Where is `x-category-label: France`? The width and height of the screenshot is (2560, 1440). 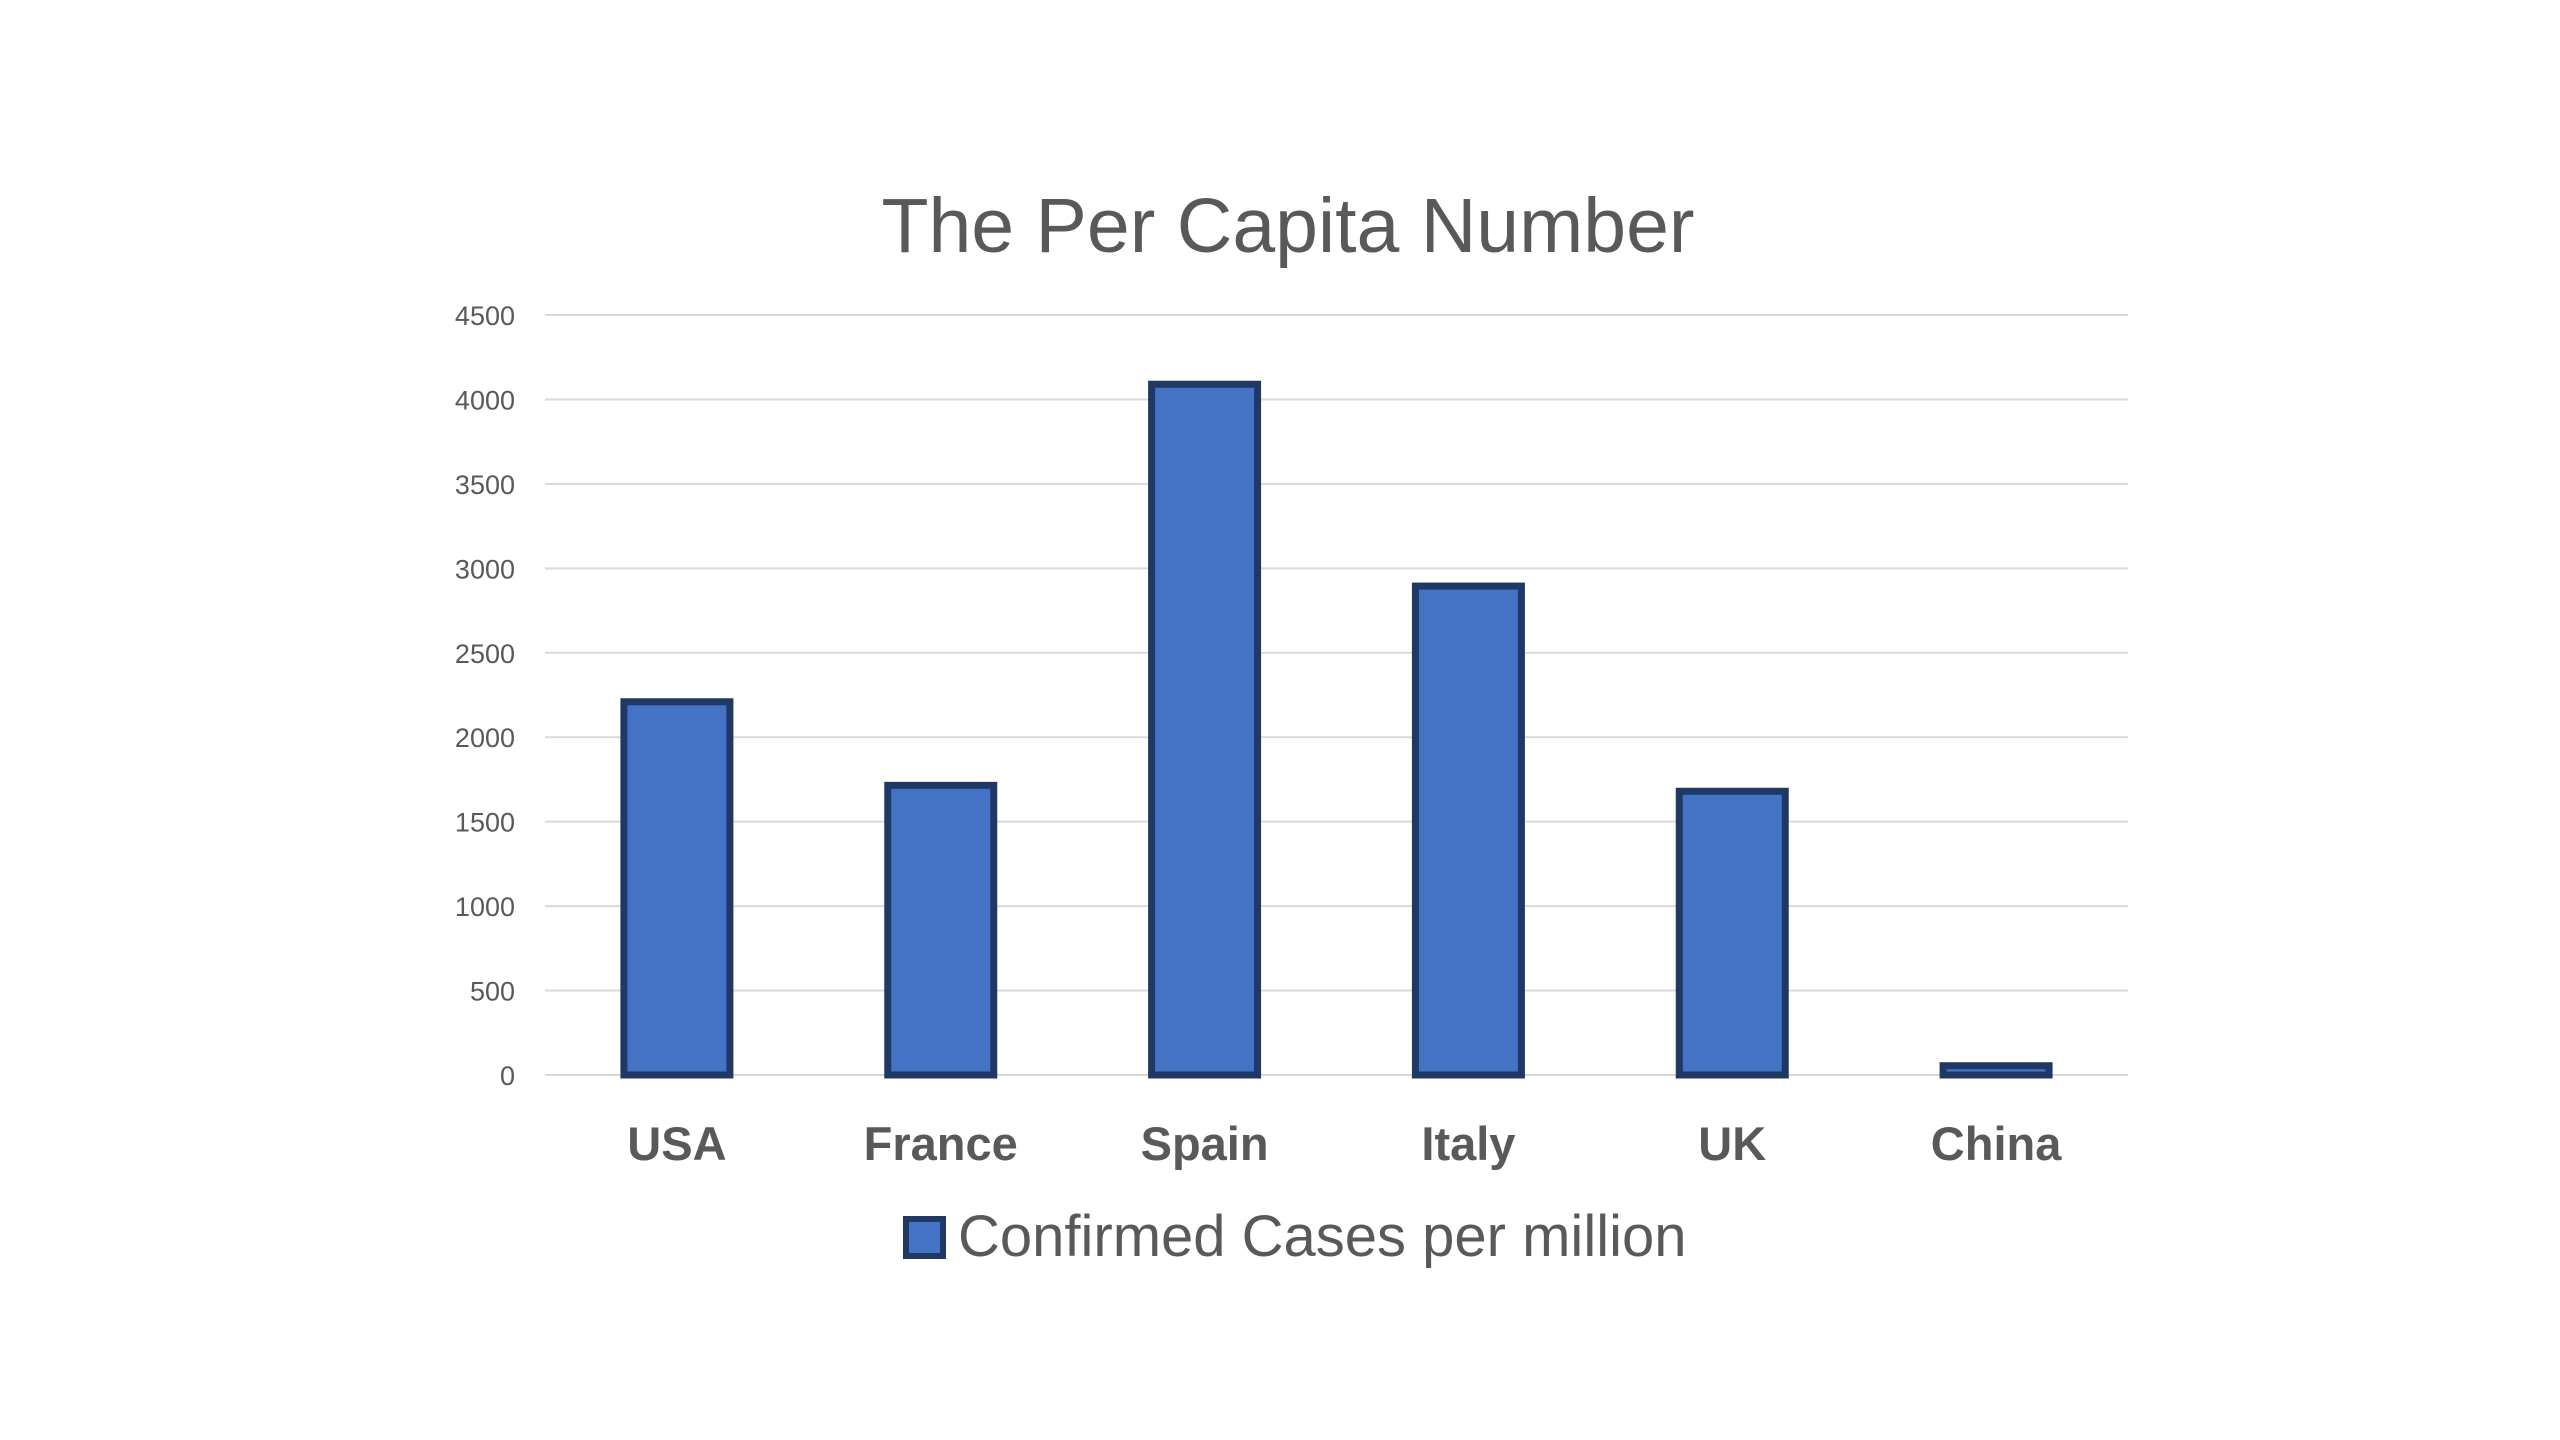 x-category-label: France is located at coordinates (941, 1143).